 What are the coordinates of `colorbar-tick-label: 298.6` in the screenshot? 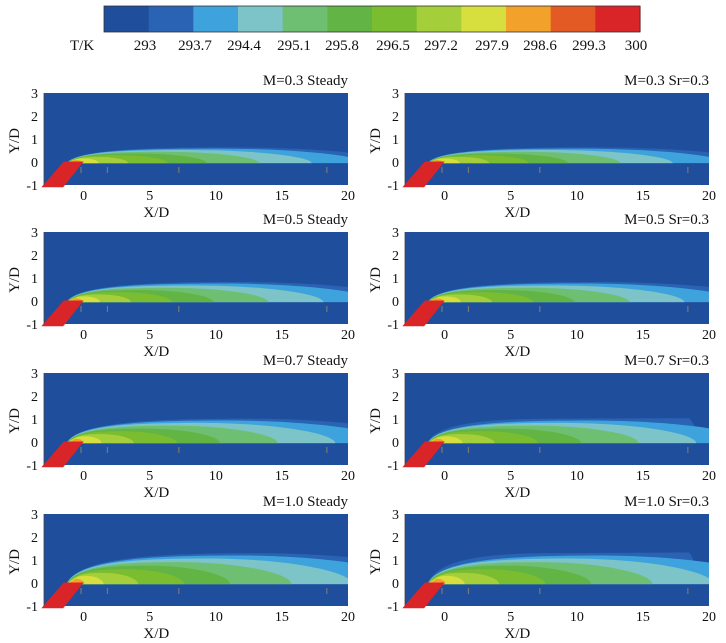 It's located at (540, 46).